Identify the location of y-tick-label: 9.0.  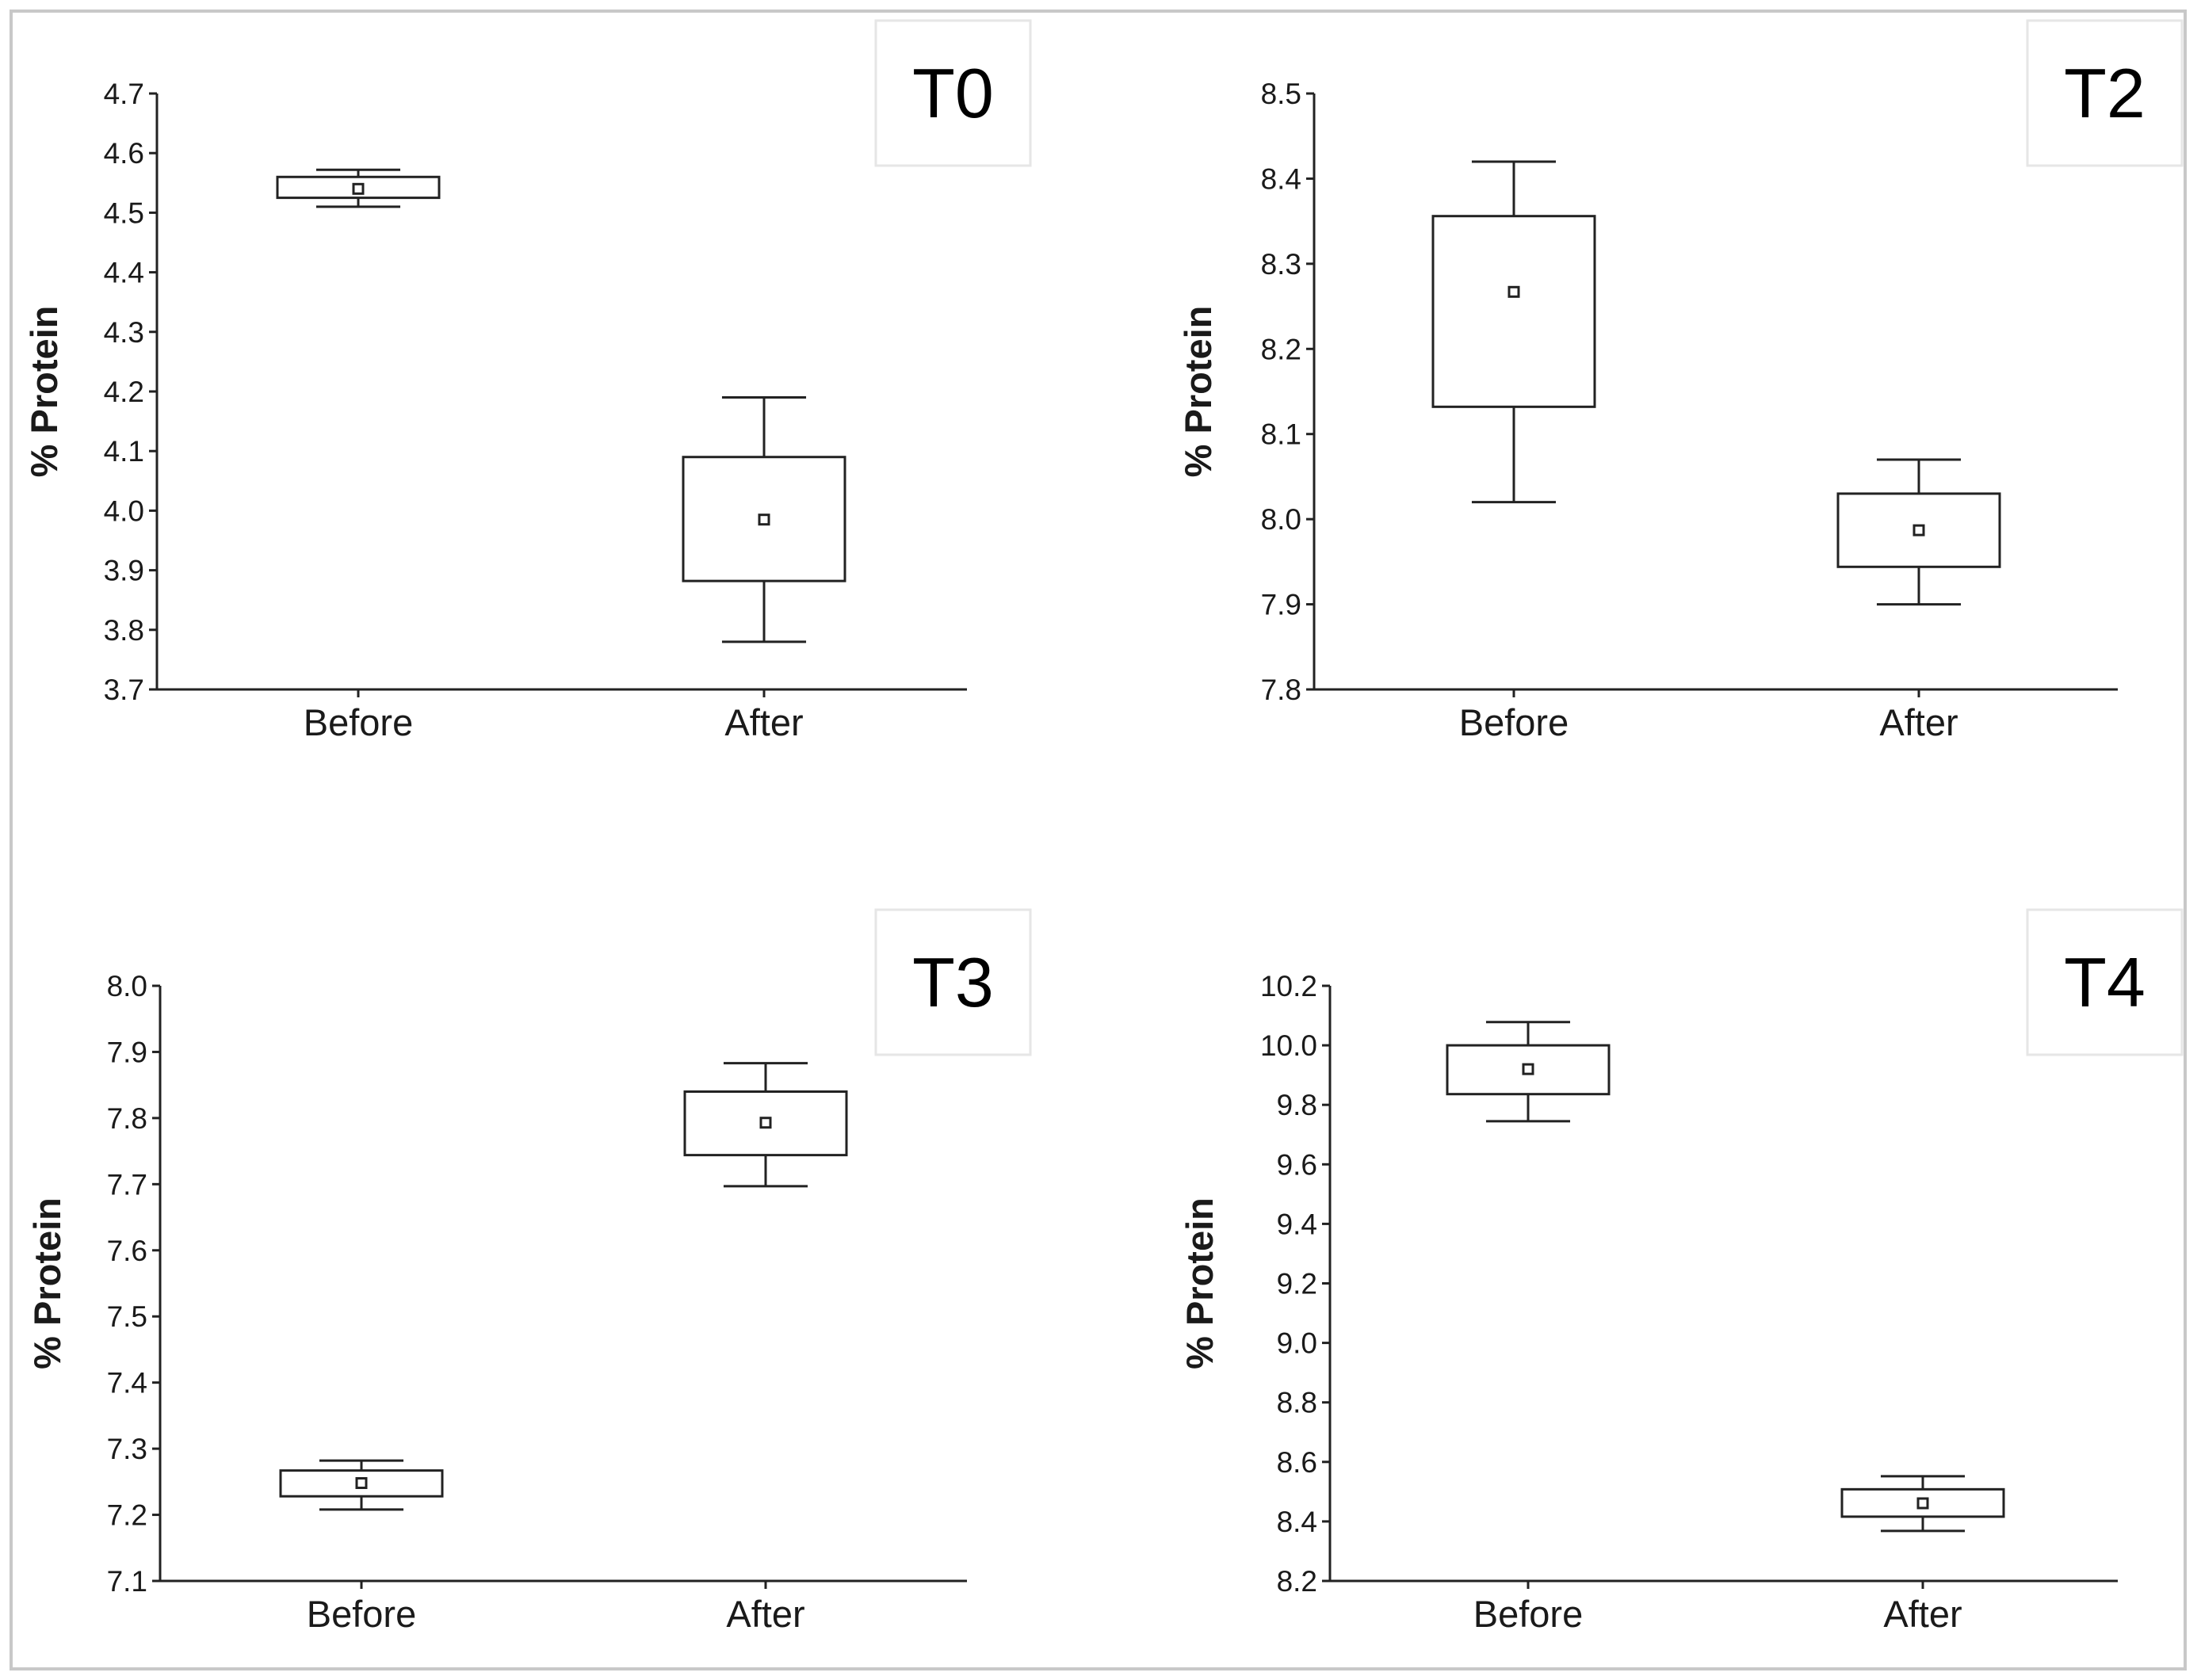
(1297, 1343).